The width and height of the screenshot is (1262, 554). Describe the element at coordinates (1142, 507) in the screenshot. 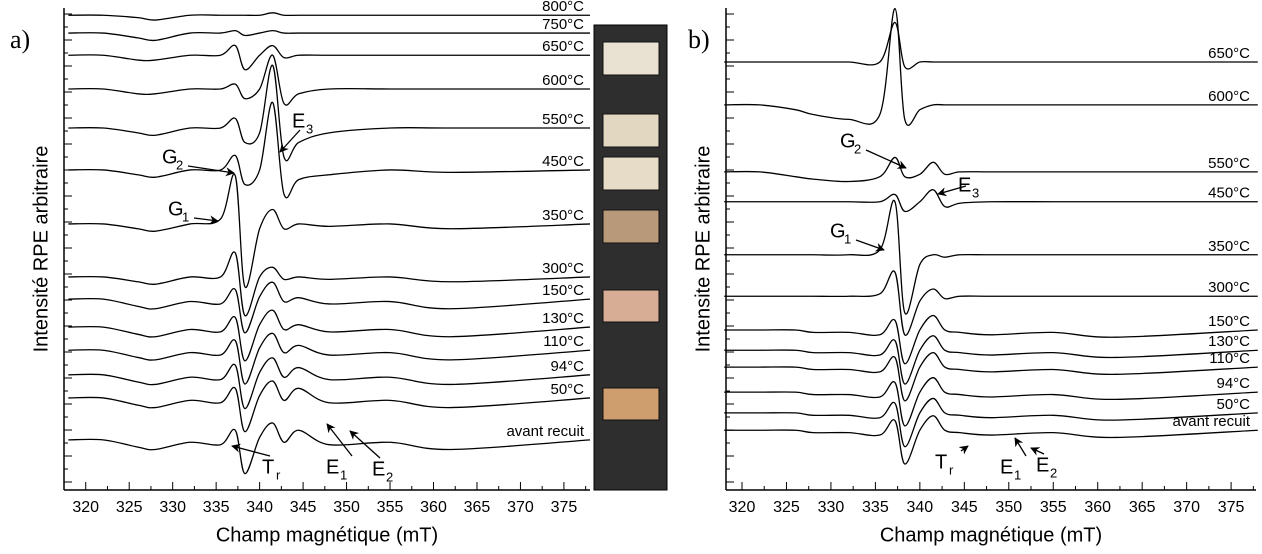

I see `x-tick-label: 365` at that location.